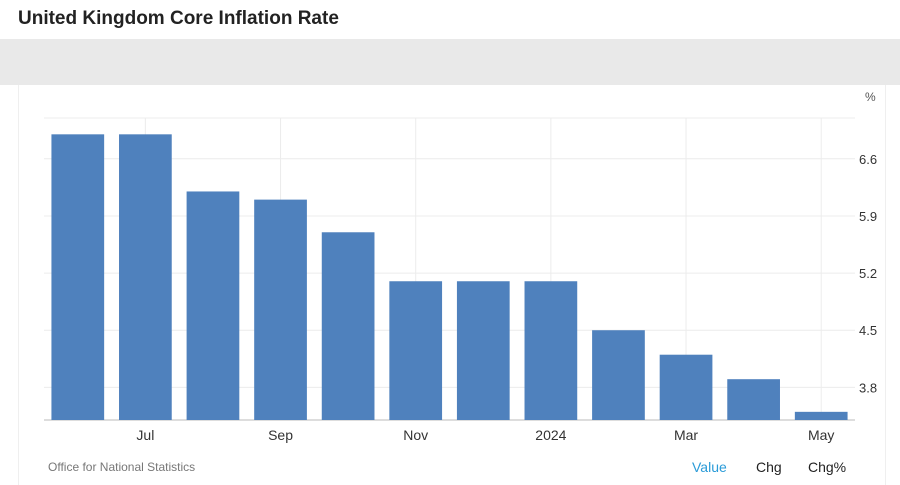 This screenshot has height=485, width=900. Describe the element at coordinates (122, 467) in the screenshot. I see `source-label: Office for National Statistics` at that location.